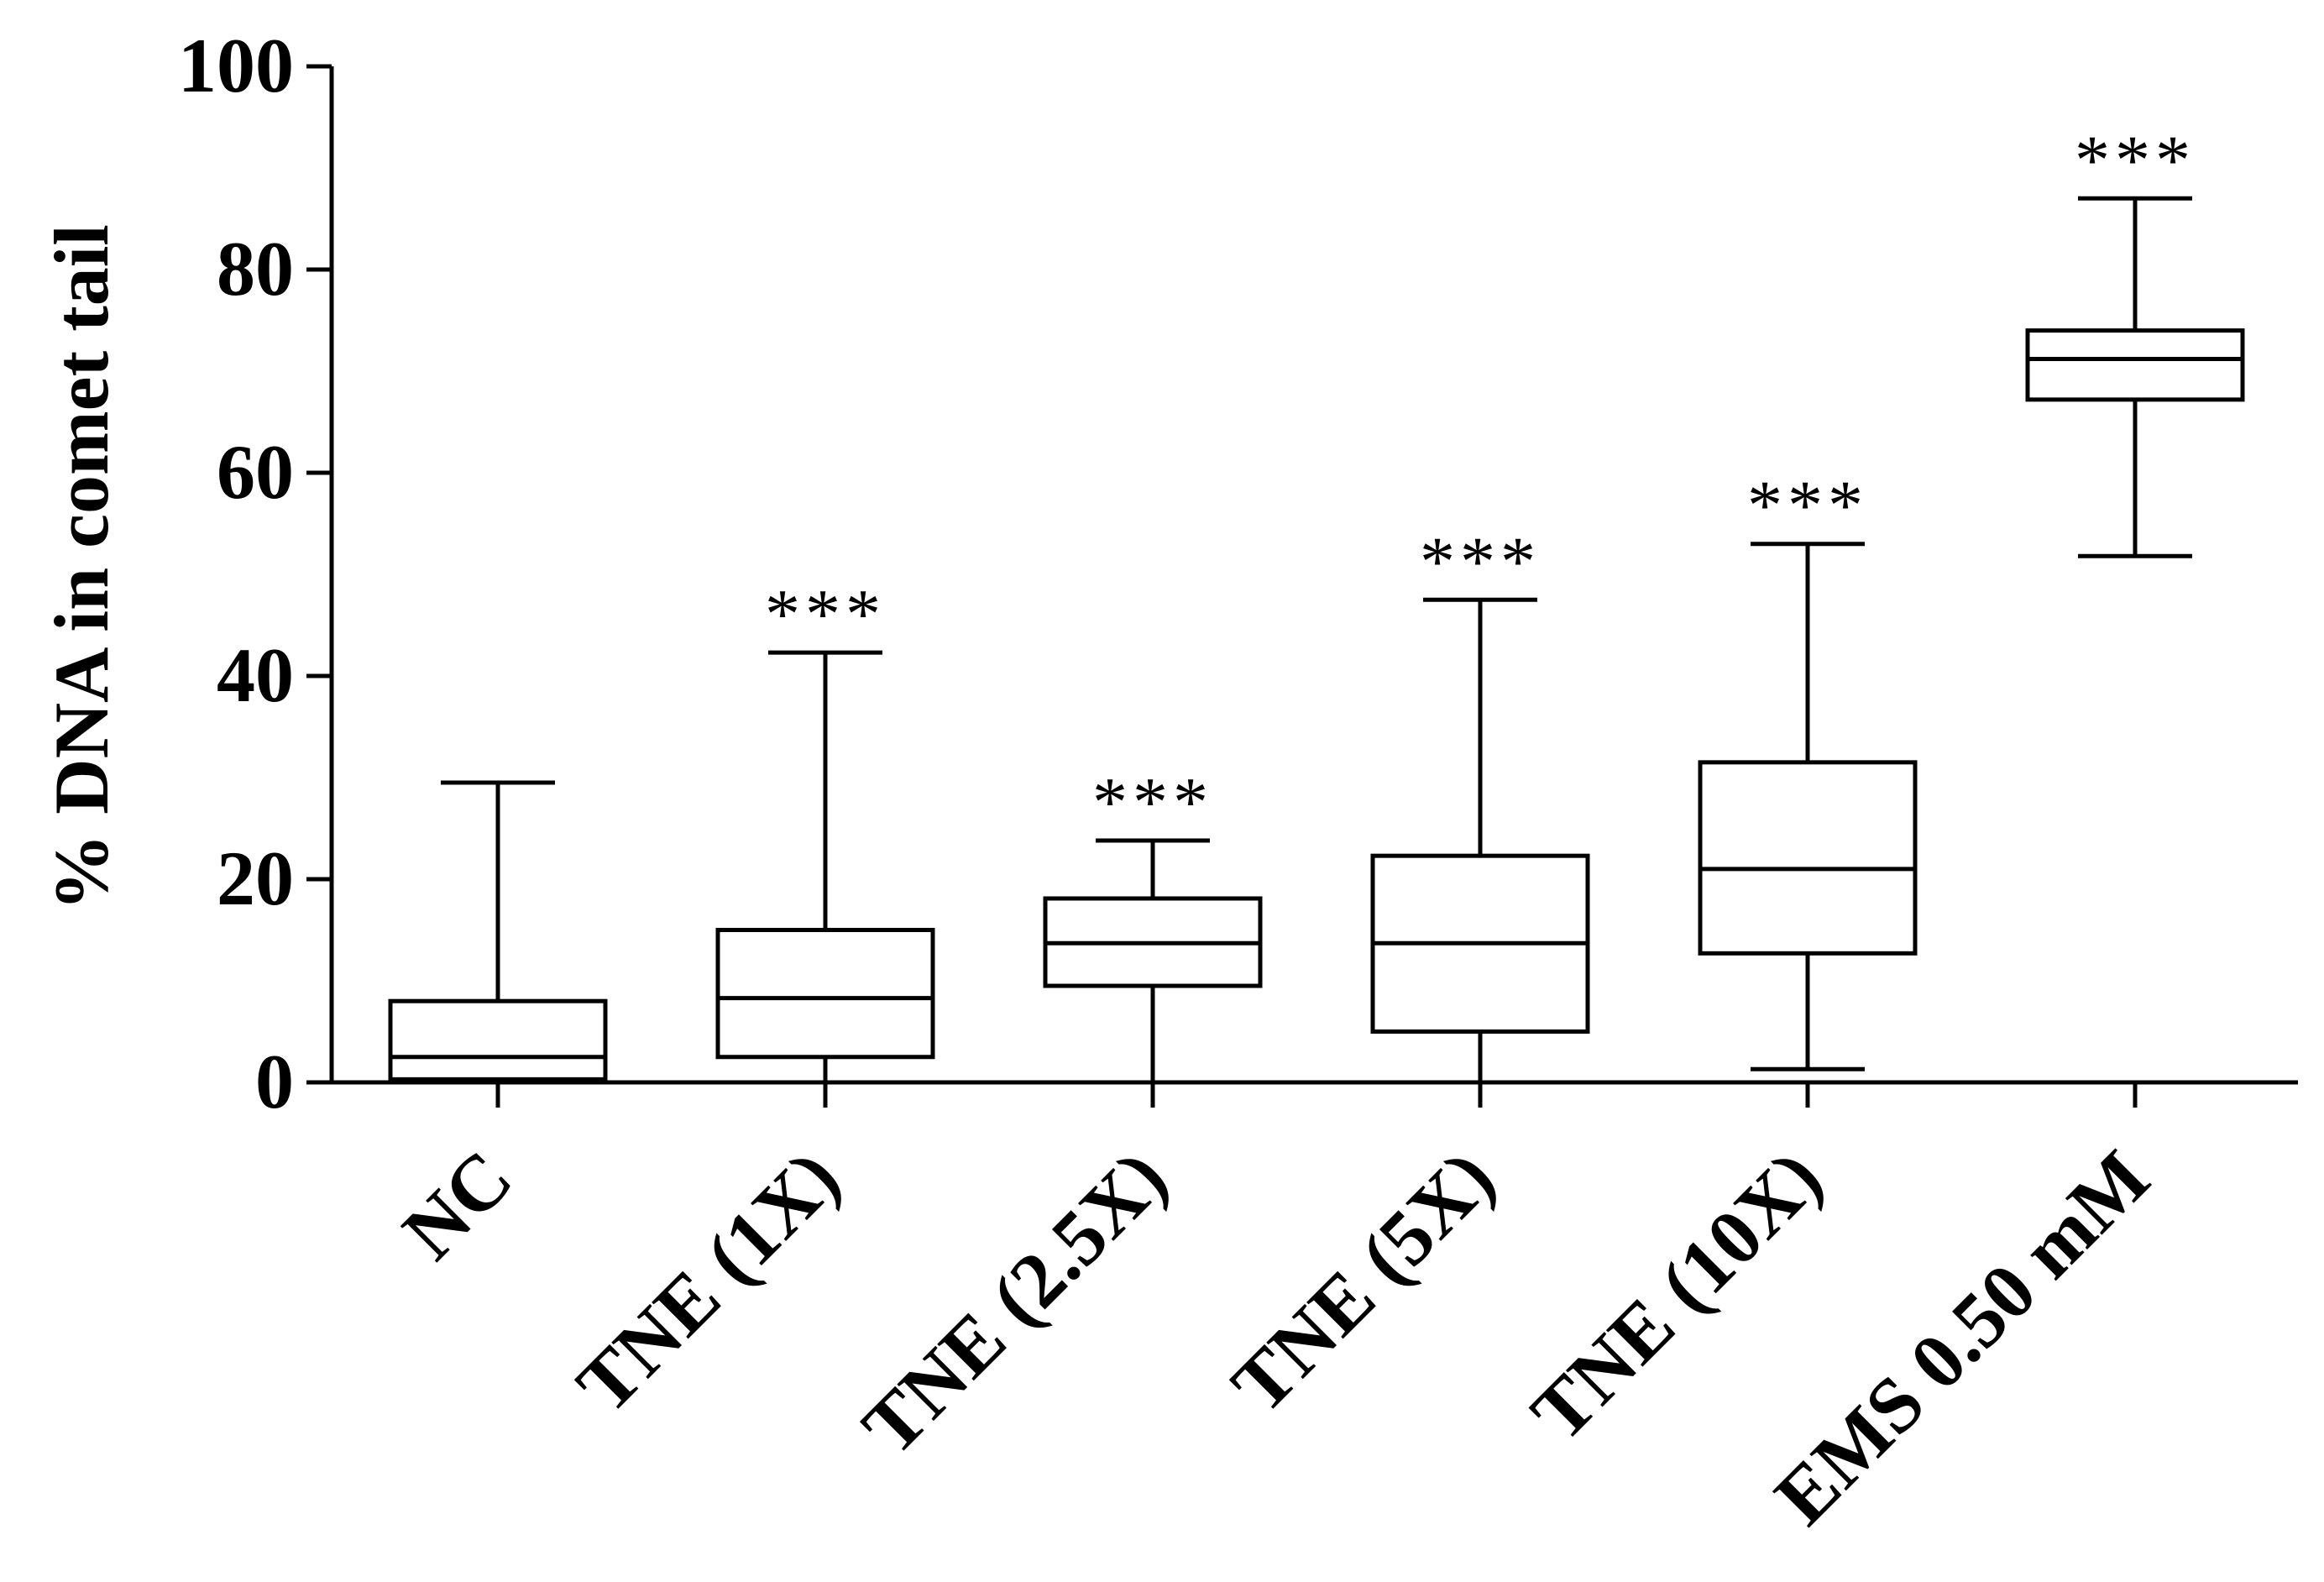  I want to click on y-axis-title: % DNA in comet tail, so click(82, 568).